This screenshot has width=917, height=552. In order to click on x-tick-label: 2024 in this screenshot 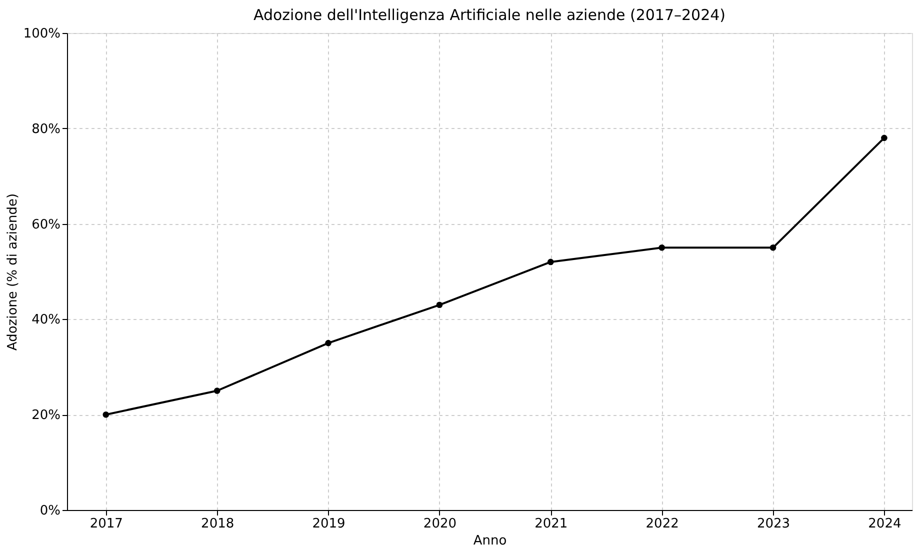, I will do `click(885, 524)`.